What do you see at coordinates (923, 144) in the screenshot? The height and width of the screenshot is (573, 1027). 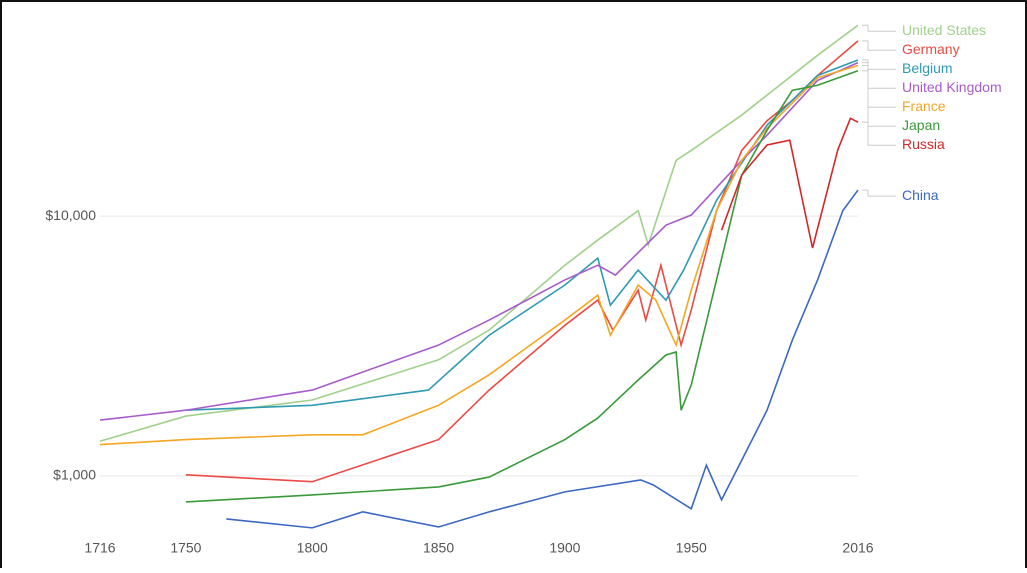 I see `legend-label: Russia` at bounding box center [923, 144].